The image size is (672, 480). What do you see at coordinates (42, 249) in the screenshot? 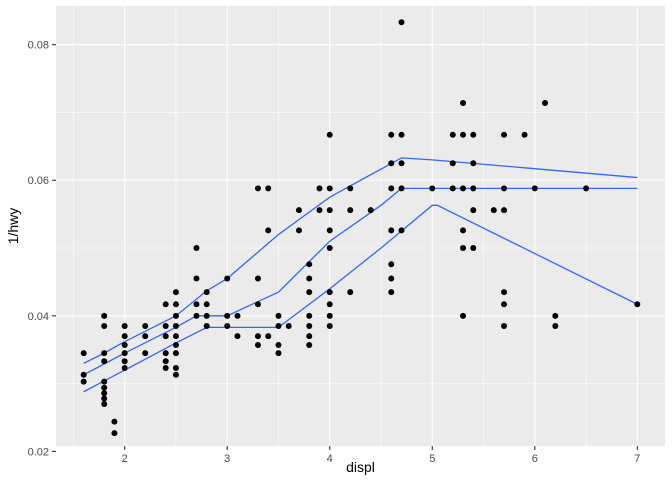
I see `y-axis: 0.02 0.04 0.06 0.08` at bounding box center [42, 249].